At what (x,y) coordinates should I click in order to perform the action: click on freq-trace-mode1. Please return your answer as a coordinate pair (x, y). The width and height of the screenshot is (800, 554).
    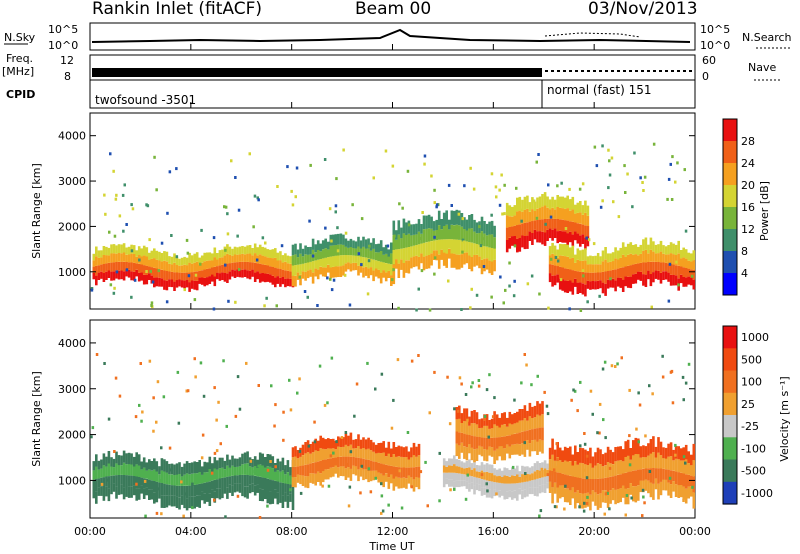
    Looking at the image, I should click on (317, 72).